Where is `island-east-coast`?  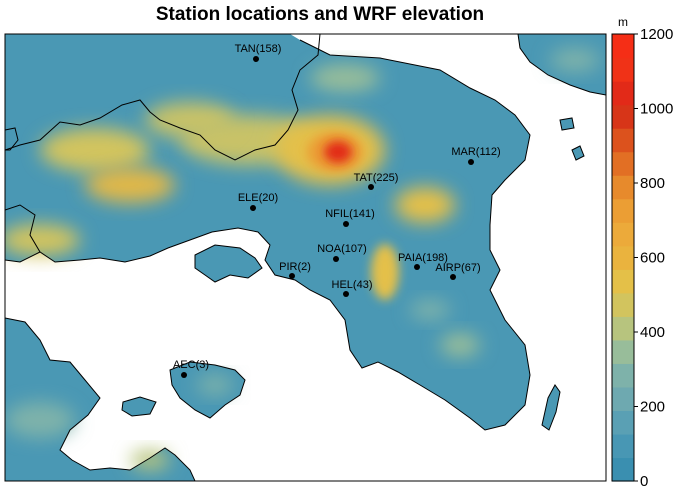 island-east-coast is located at coordinates (551, 407).